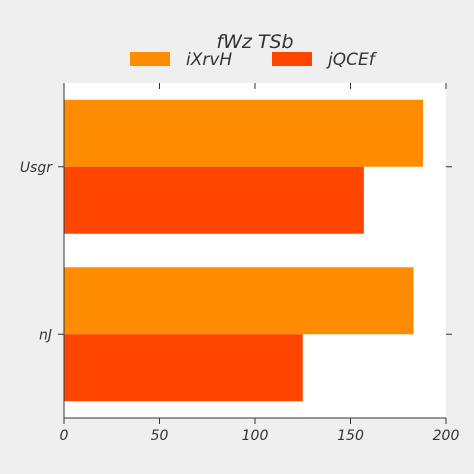  What do you see at coordinates (292, 59) in the screenshot?
I see `legend-swatch-jQCEf` at bounding box center [292, 59].